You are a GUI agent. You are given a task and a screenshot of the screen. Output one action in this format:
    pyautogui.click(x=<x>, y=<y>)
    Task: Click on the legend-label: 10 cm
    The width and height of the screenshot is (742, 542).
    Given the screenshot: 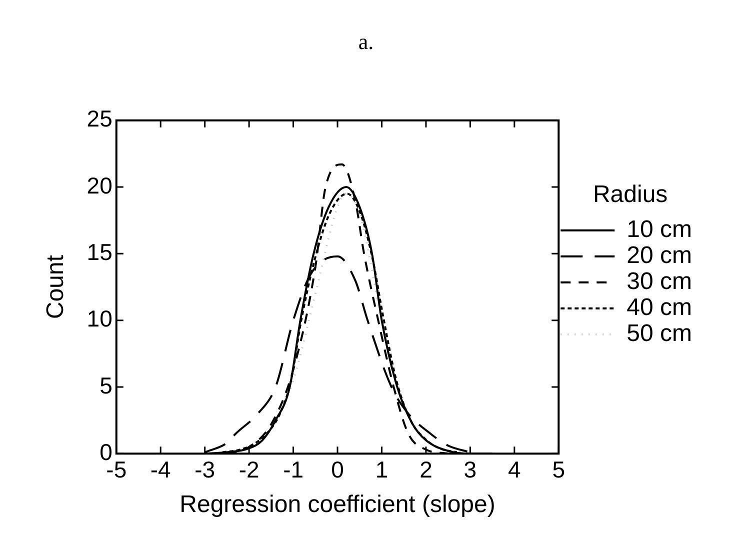 What is the action you would take?
    pyautogui.click(x=659, y=230)
    